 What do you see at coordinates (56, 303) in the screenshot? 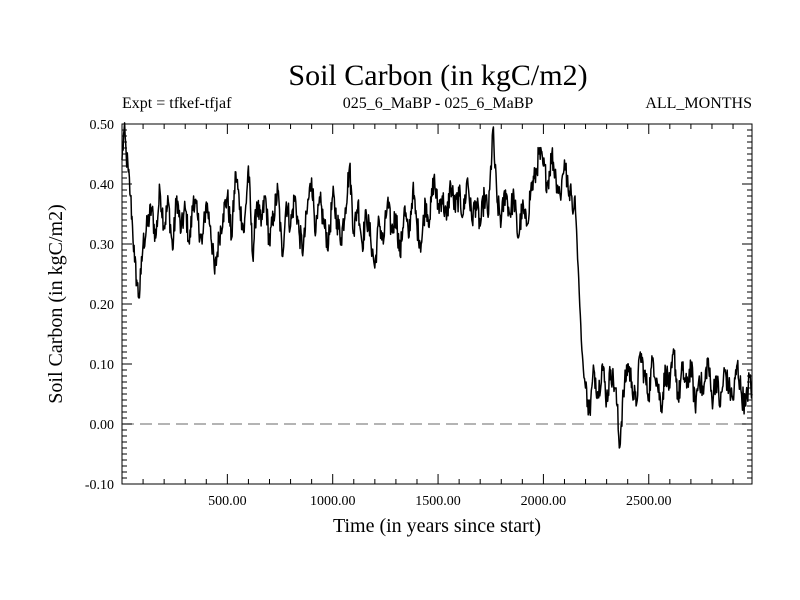
I see `y-axis-label: Soil Carbon (in kgC/m2)` at bounding box center [56, 303].